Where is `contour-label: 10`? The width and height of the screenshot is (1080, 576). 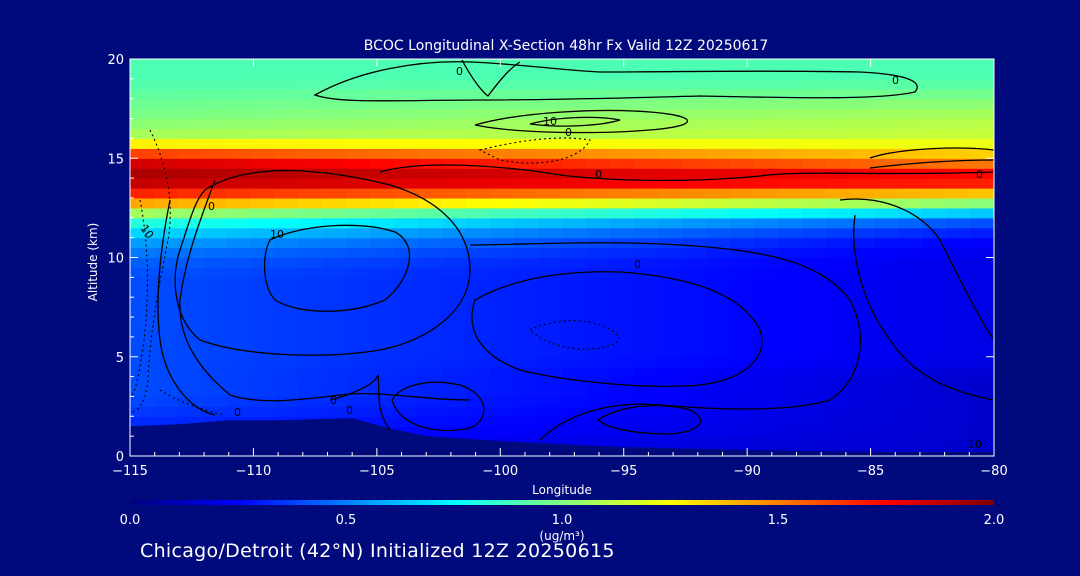
contour-label: 10 is located at coordinates (277, 234).